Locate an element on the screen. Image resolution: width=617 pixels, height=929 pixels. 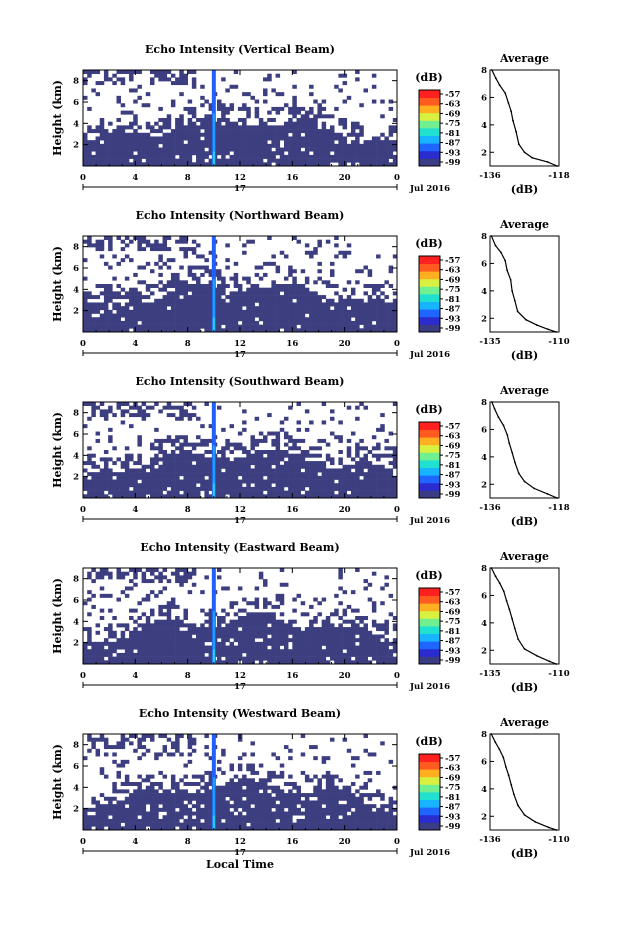
colorbar-segment is located at coordinates (429, 622).